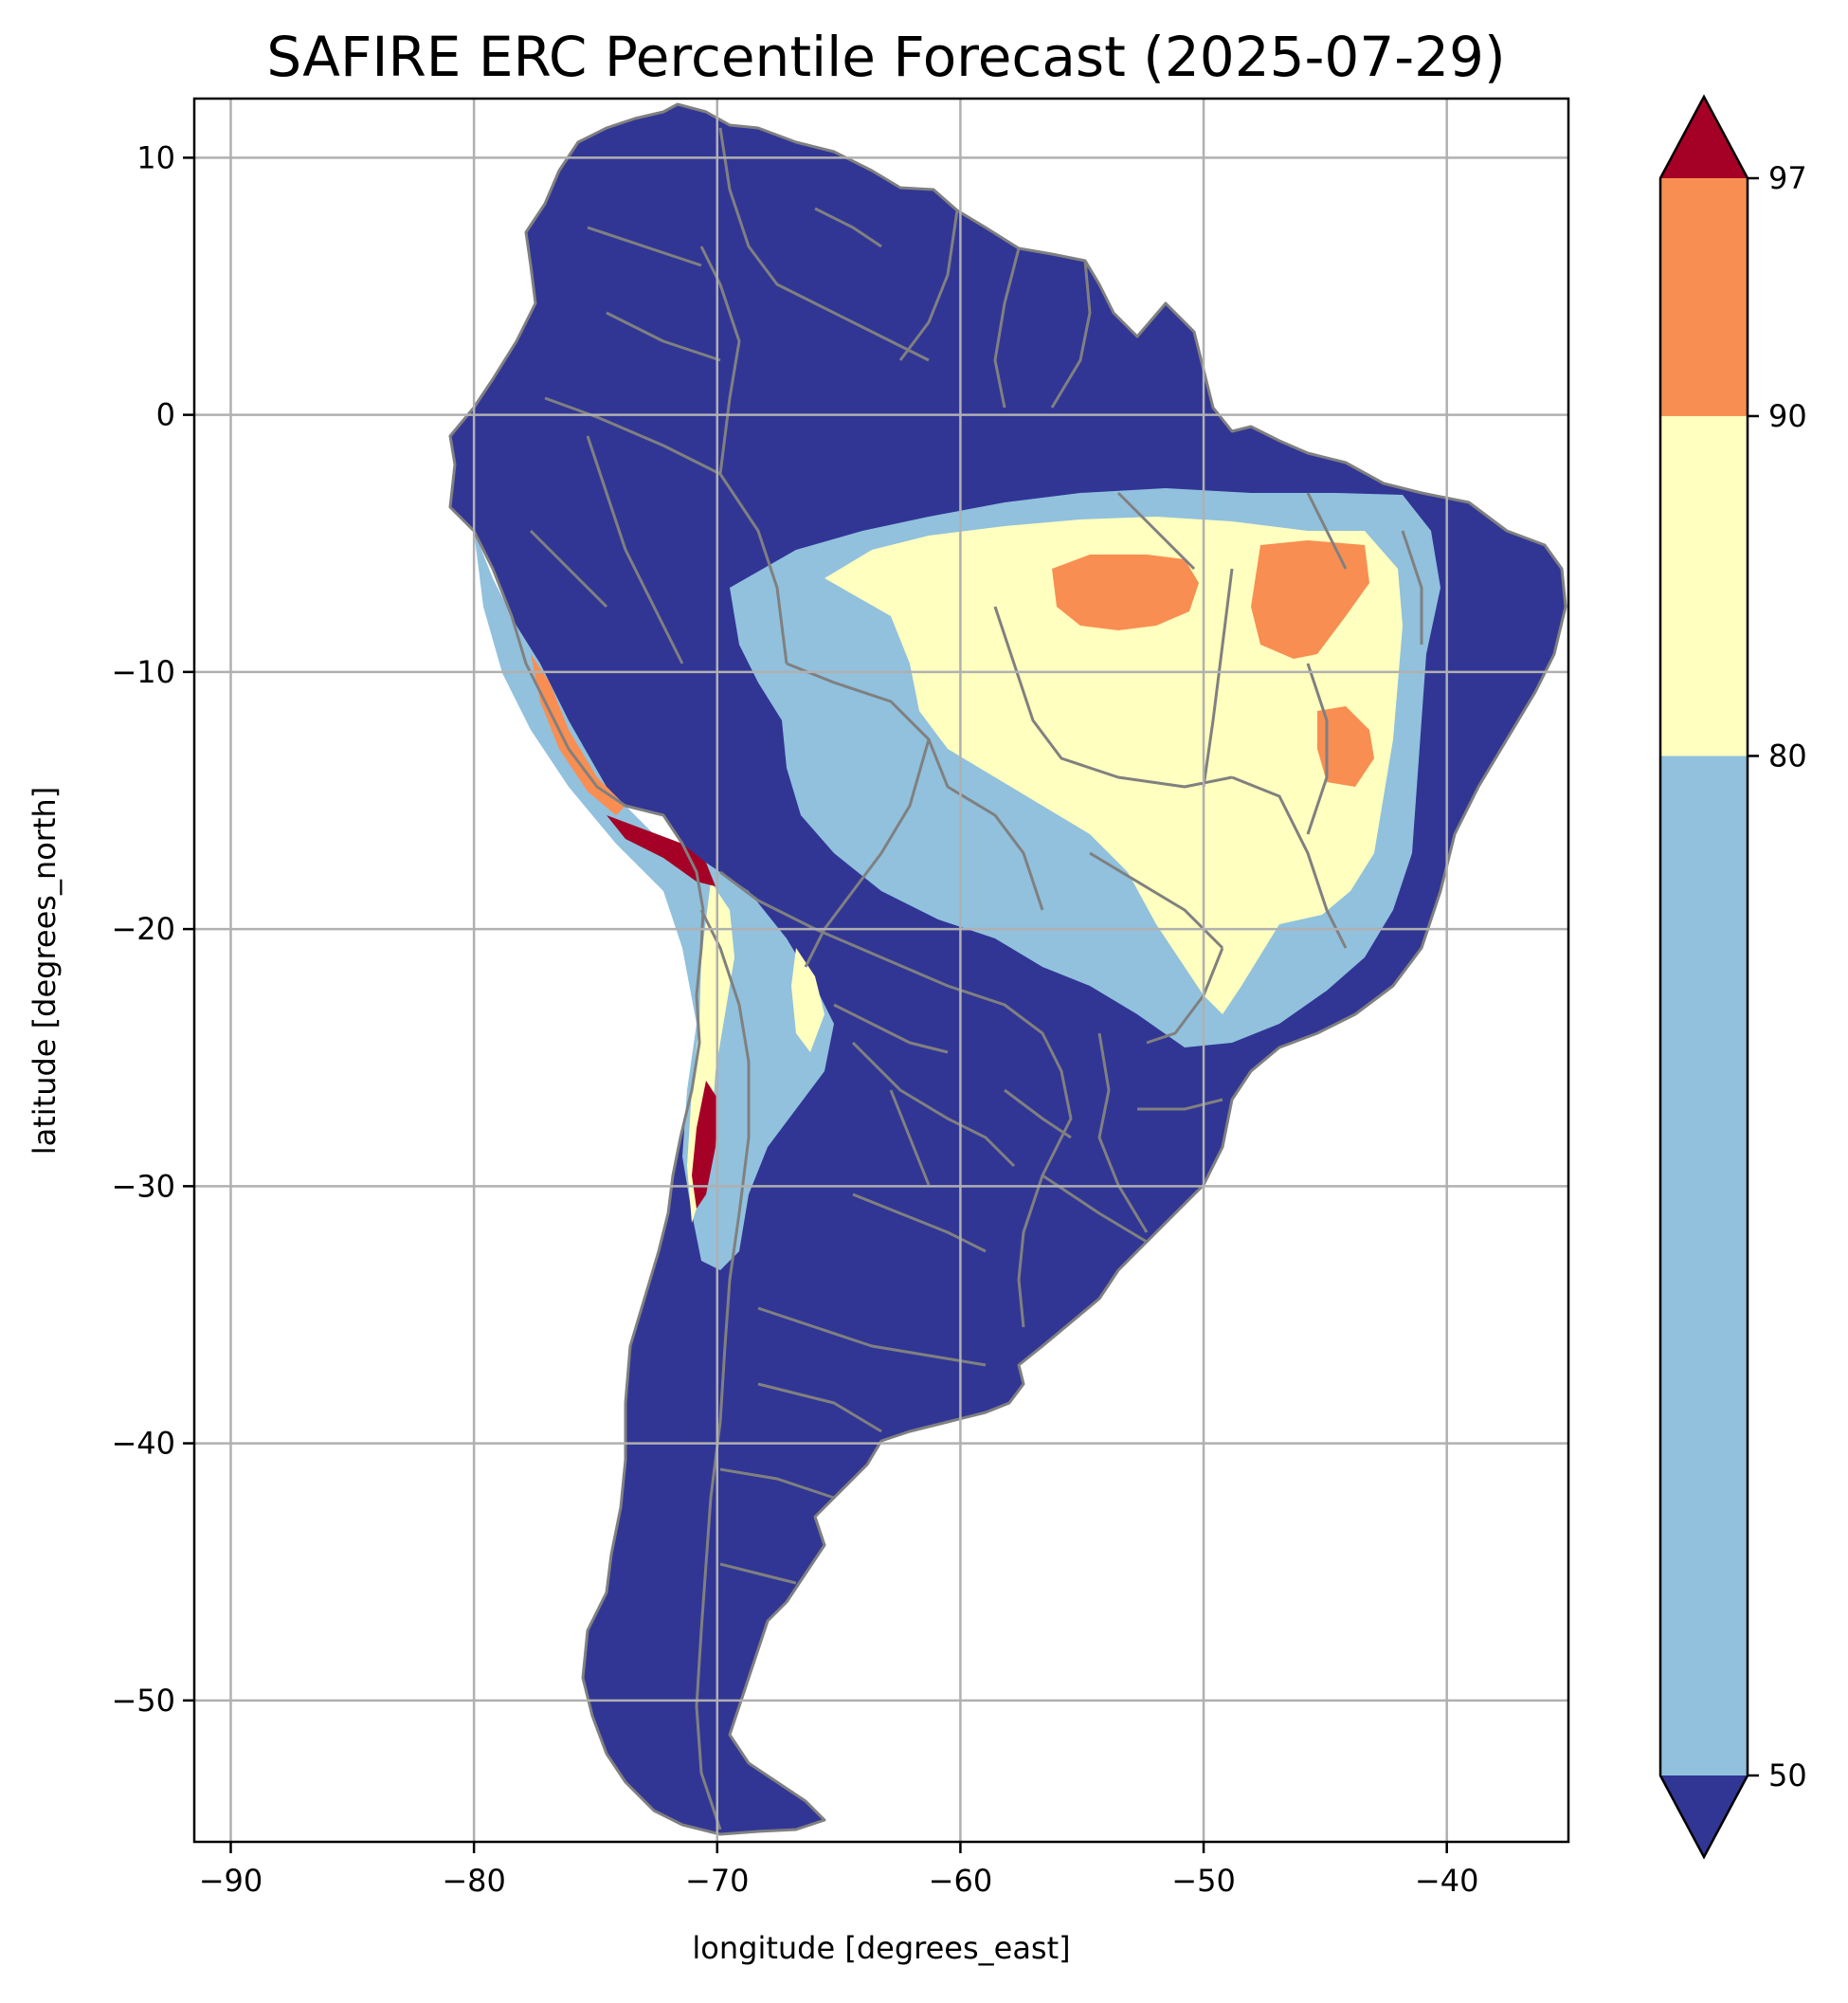  What do you see at coordinates (45, 971) in the screenshot?
I see `y-axis-label: latitude [degrees_north]` at bounding box center [45, 971].